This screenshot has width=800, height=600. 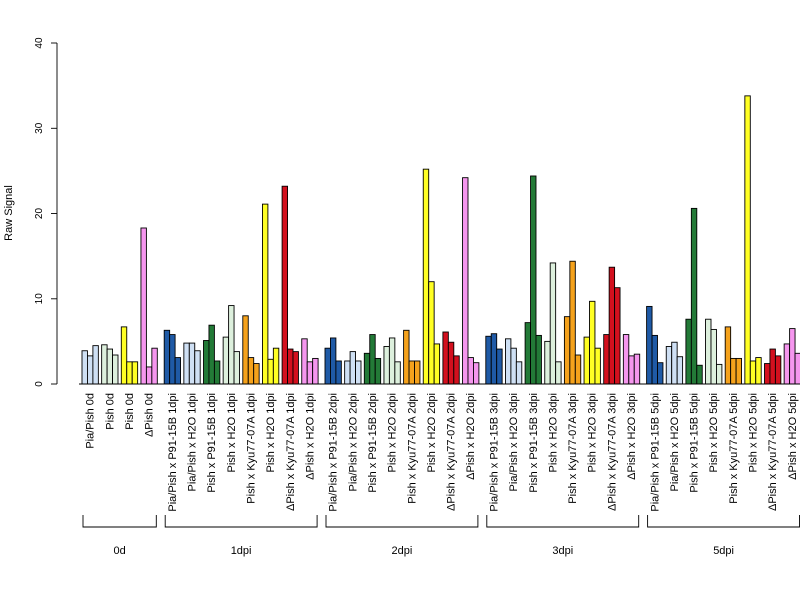 What do you see at coordinates (39, 43) in the screenshot?
I see `y-tick-label: 40` at bounding box center [39, 43].